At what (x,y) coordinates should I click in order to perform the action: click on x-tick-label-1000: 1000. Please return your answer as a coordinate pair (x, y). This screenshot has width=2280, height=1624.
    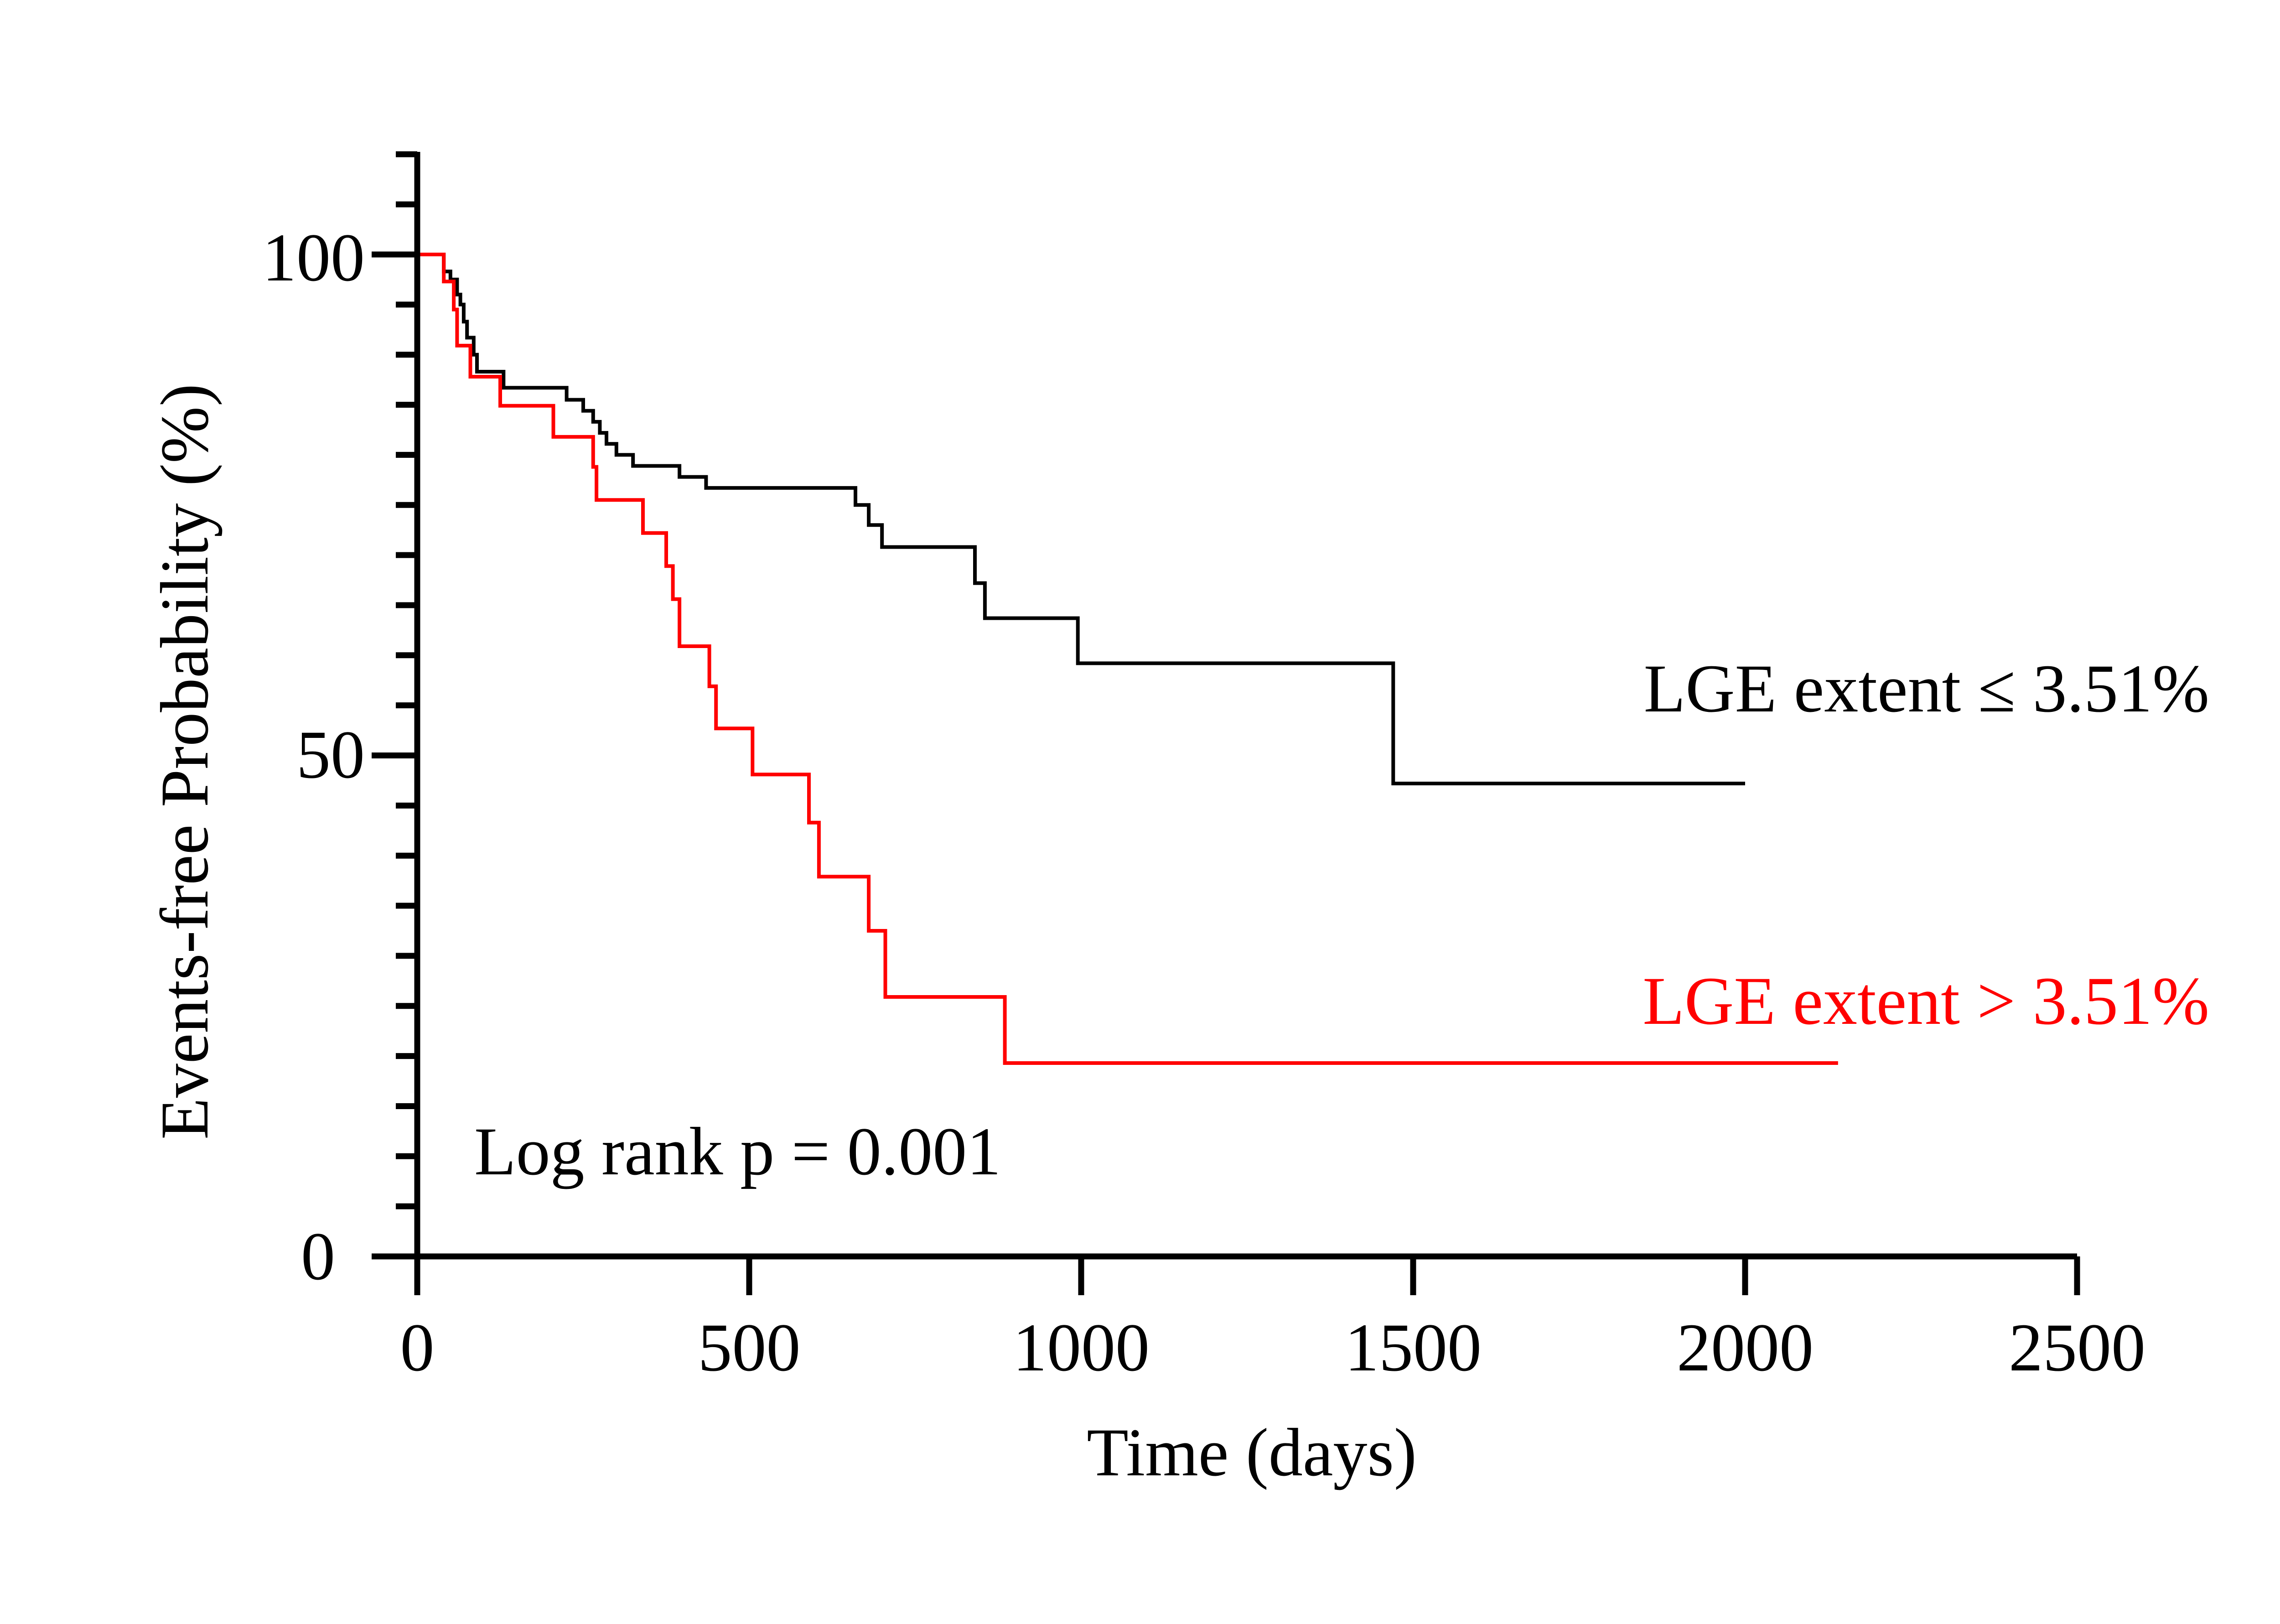
    Looking at the image, I should click on (1081, 1347).